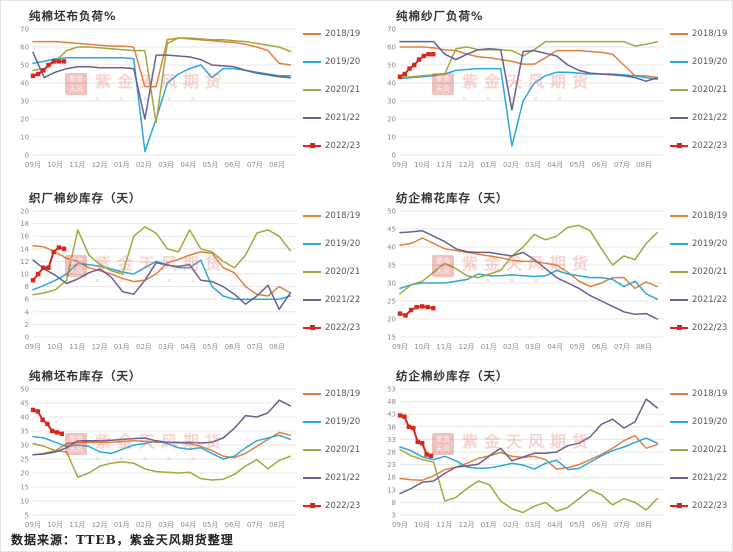  What do you see at coordinates (400, 525) in the screenshot?
I see `x-tick-label: 09月` at bounding box center [400, 525].